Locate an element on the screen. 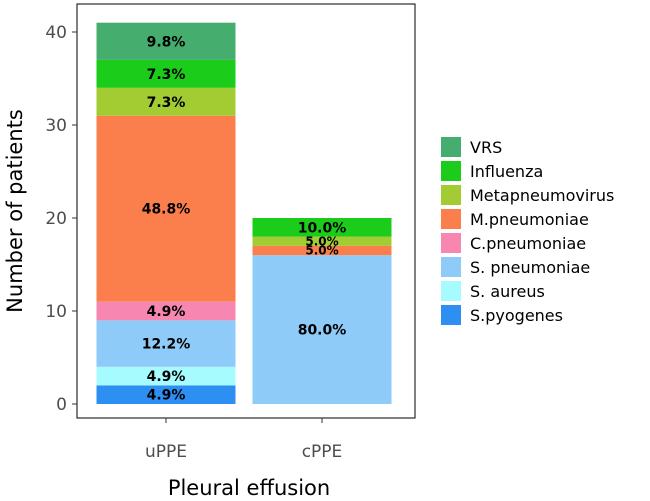 The height and width of the screenshot is (501, 650). percent-label: 9.8% is located at coordinates (166, 42).